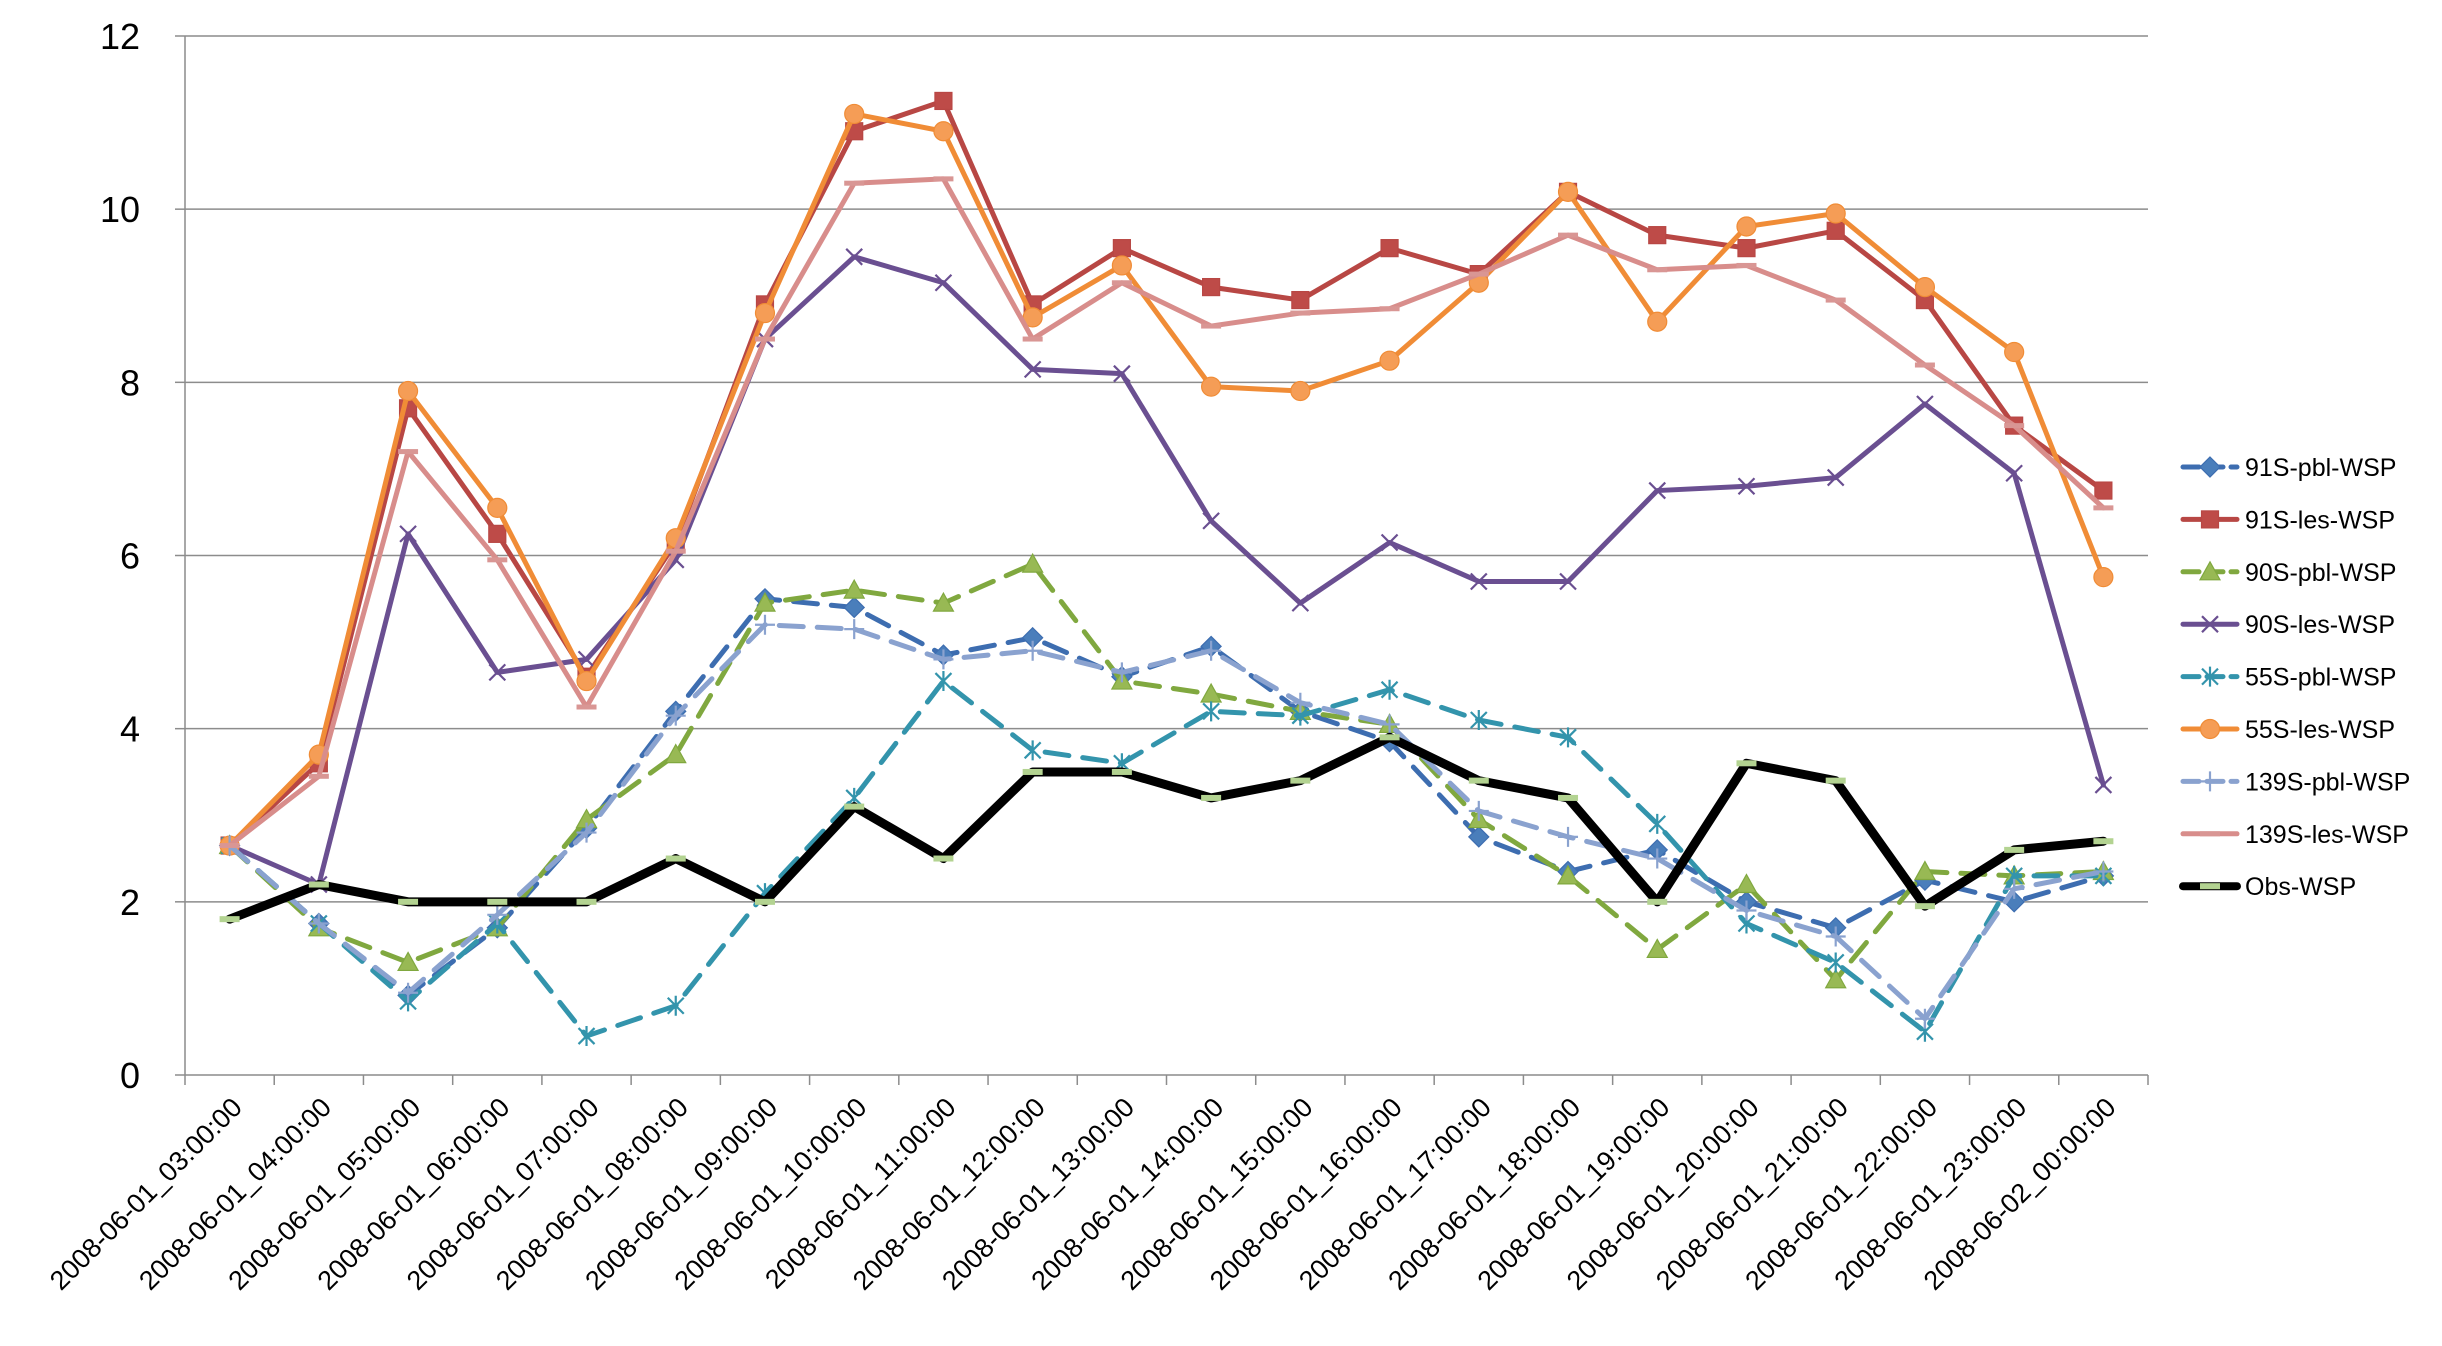 Image resolution: width=2442 pixels, height=1346 pixels. What do you see at coordinates (120, 209) in the screenshot?
I see `y-tick-label: 10` at bounding box center [120, 209].